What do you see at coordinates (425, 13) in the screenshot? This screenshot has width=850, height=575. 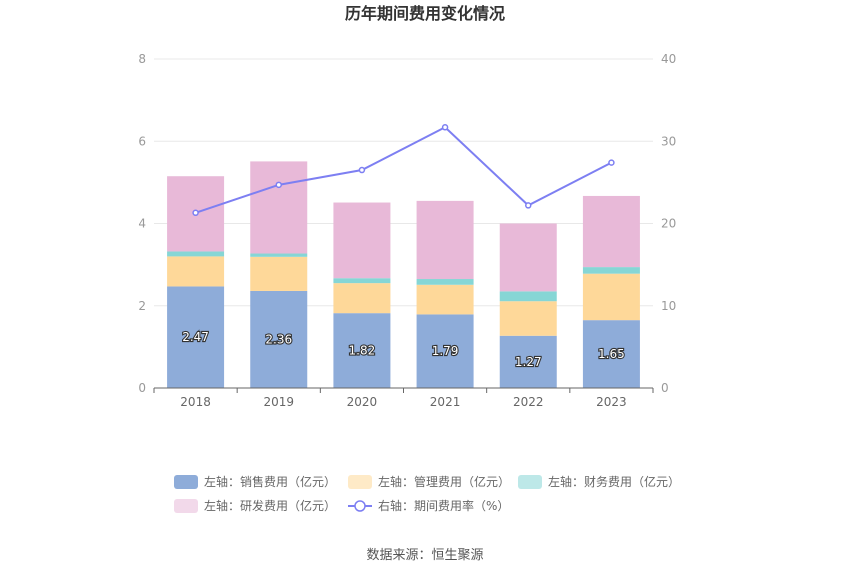 I see `chart-title: 历年期间费用变化情况` at bounding box center [425, 13].